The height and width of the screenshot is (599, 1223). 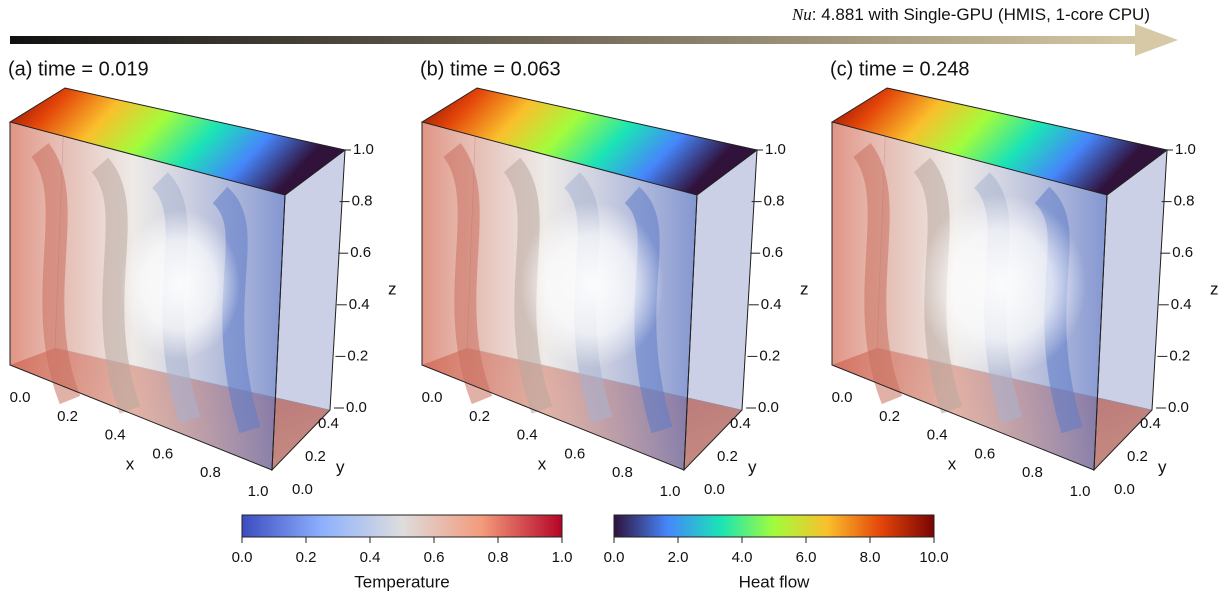 I want to click on arrow-head, so click(x=1156, y=40).